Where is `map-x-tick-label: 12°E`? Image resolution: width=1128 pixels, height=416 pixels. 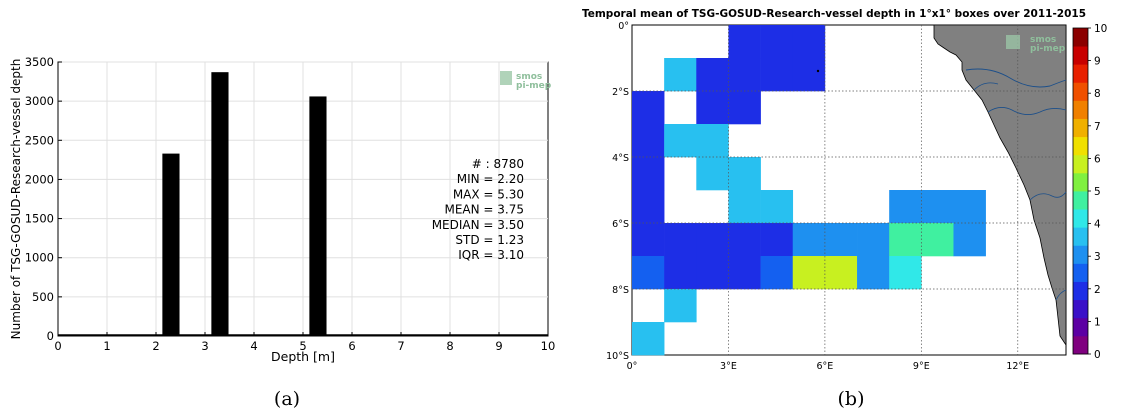
map-x-tick-label: 12°E is located at coordinates (1017, 366).